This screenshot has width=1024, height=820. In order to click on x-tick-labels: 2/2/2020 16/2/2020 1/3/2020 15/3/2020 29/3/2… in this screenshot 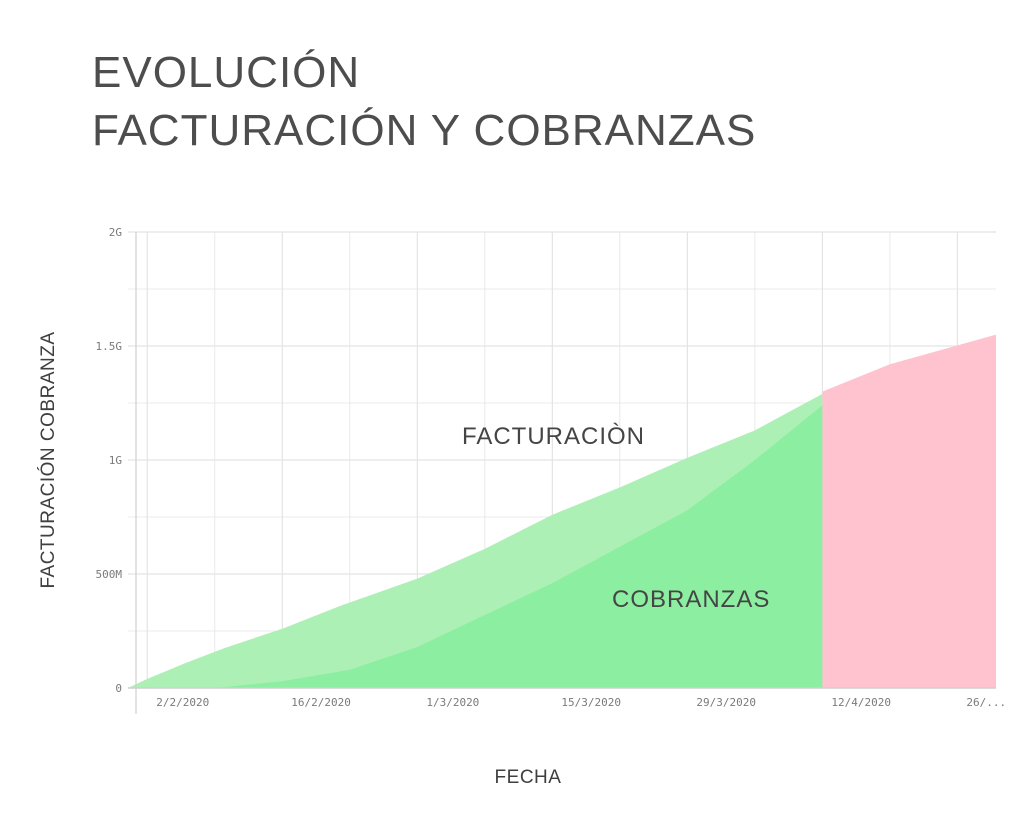, I will do `click(581, 702)`.